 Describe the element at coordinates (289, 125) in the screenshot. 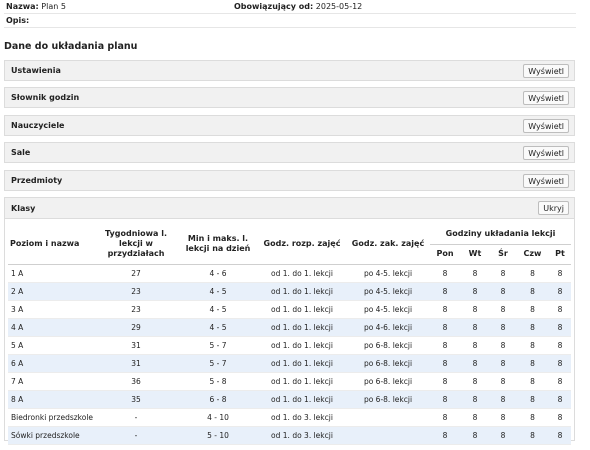

I see `panel-nauczyciele: Nauczyciele Wyświetl` at that location.